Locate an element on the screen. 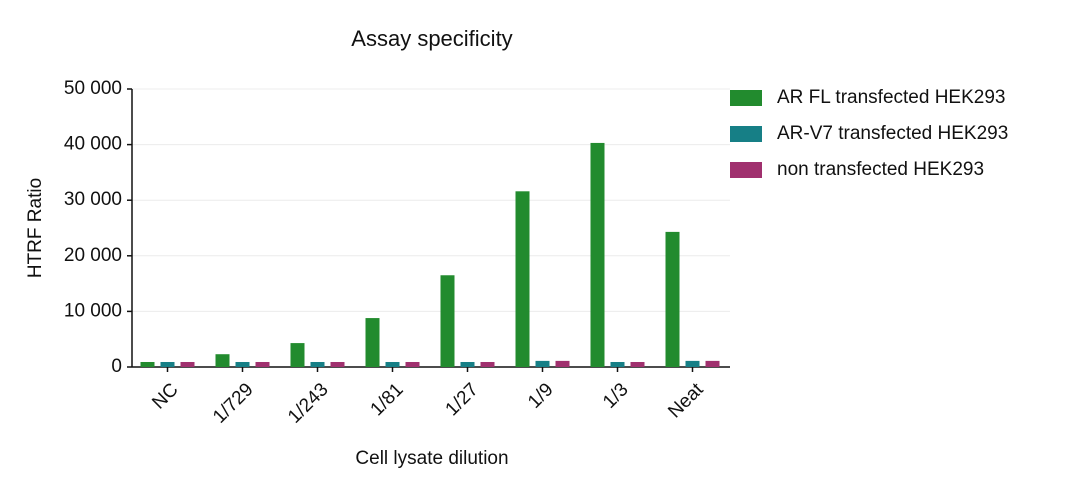 The height and width of the screenshot is (489, 1080). legend-label: non transfected HEK293 is located at coordinates (880, 169).